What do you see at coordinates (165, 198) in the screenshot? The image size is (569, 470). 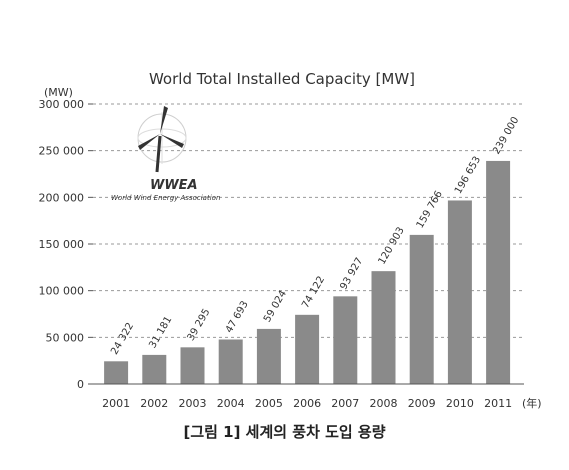 I see `logo-subtitle: World Wind Energy Association` at bounding box center [165, 198].